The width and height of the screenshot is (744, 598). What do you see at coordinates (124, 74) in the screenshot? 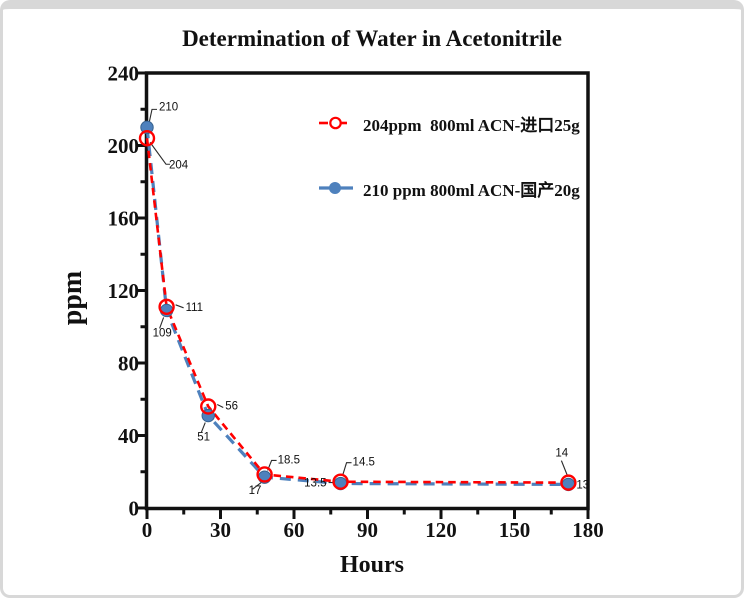
I see `tick-label: 240` at bounding box center [124, 74].